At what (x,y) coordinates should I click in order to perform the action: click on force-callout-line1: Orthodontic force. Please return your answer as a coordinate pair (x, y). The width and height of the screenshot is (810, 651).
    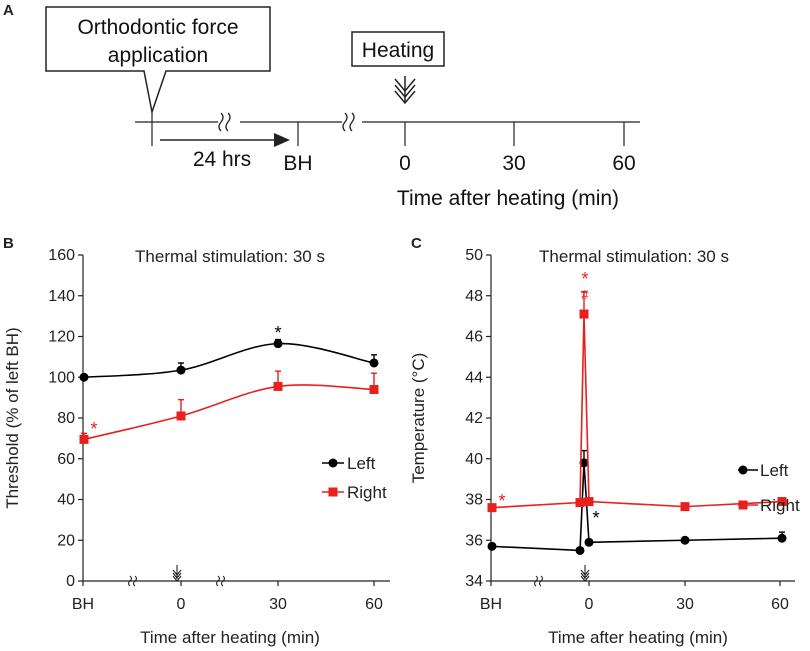
    Looking at the image, I should click on (157, 27).